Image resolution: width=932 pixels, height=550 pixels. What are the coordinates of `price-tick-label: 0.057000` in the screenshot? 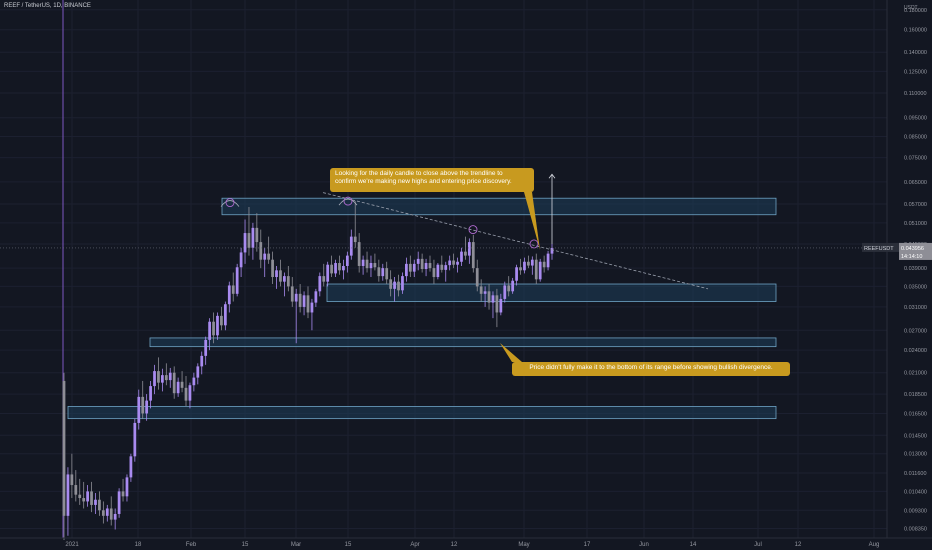 It's located at (915, 205).